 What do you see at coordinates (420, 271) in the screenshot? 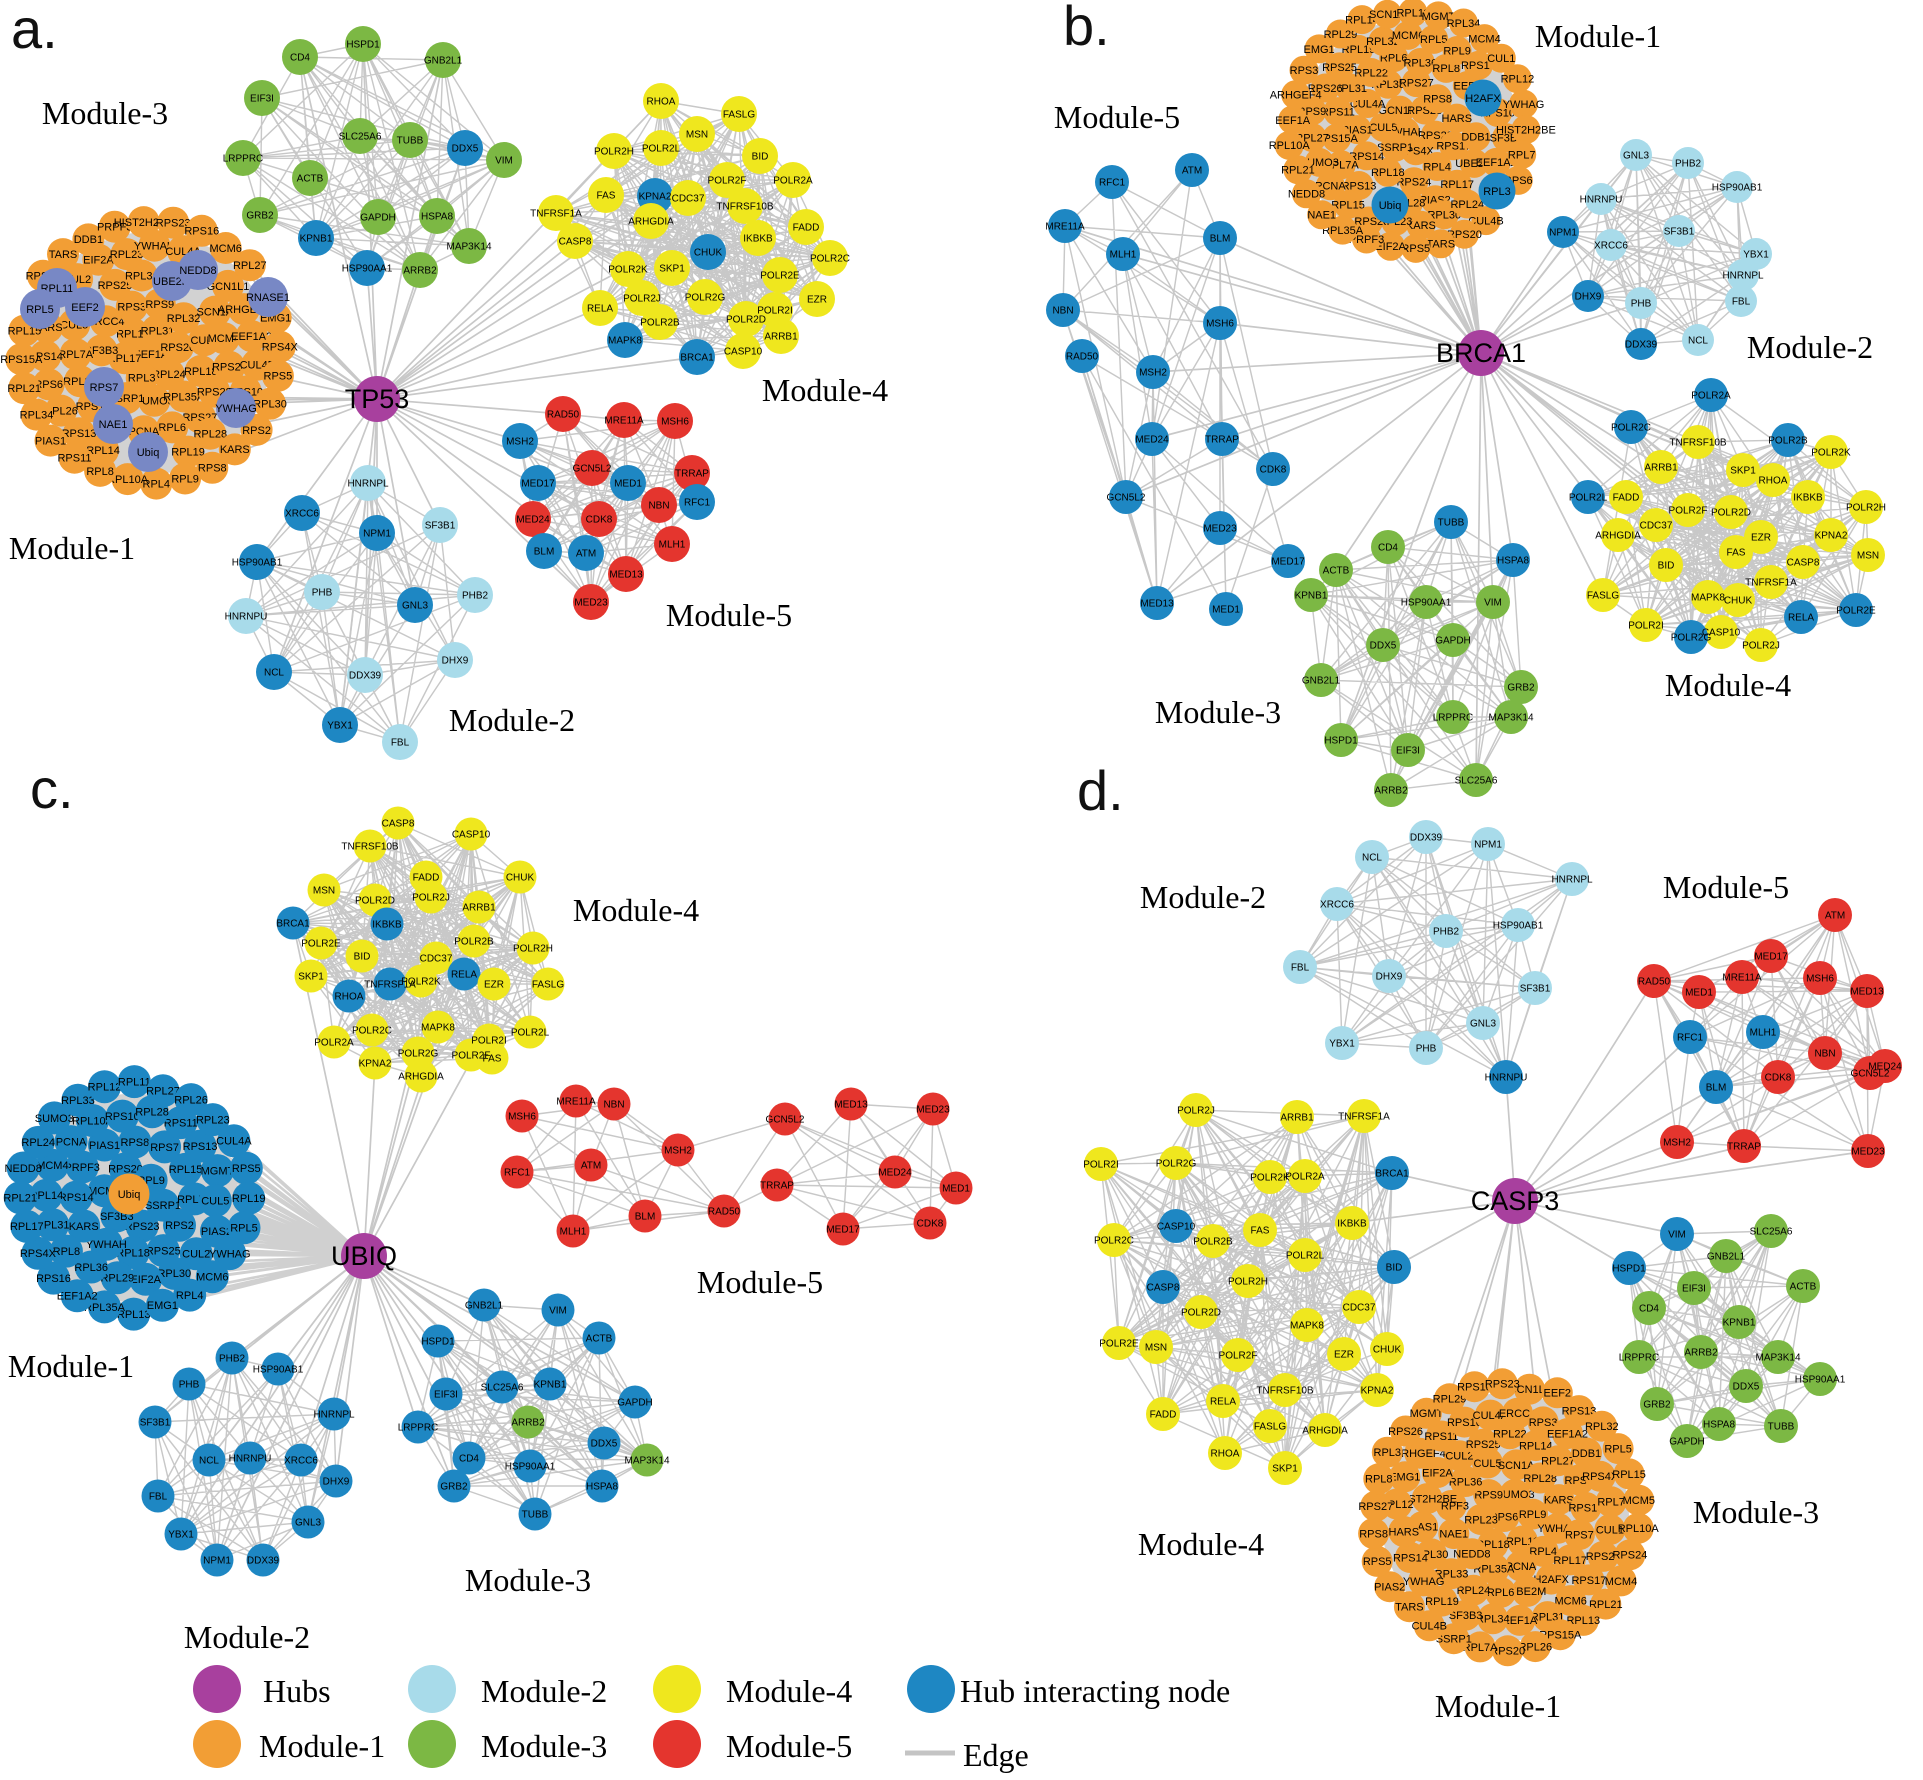
I see `svg-text: ARRB2` at bounding box center [420, 271].